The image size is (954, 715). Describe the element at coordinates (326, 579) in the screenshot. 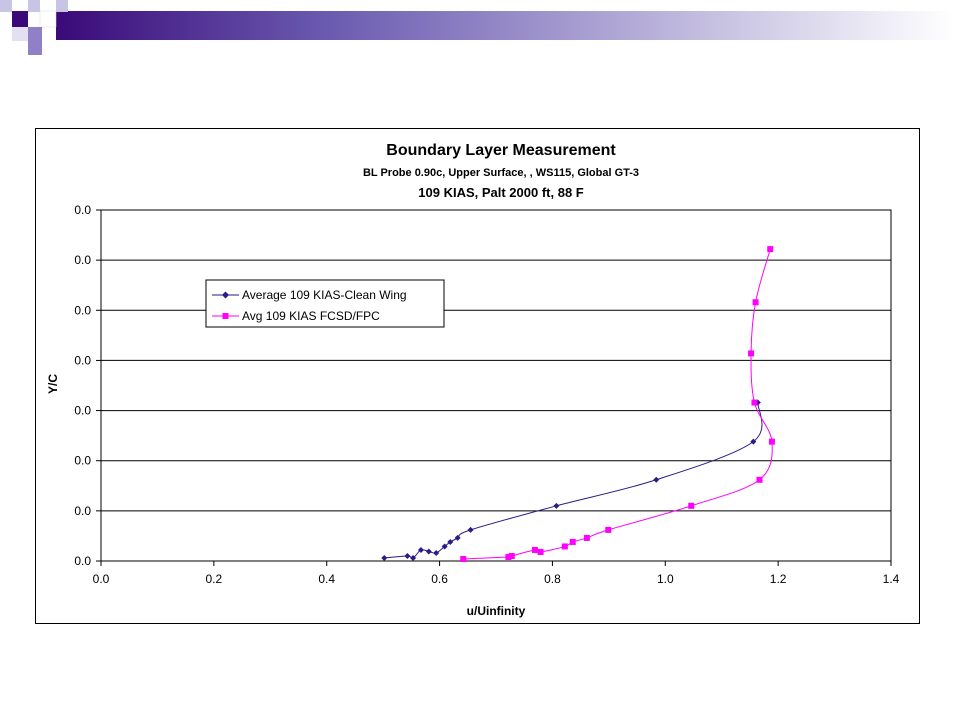

I see `x-tick-label: 0.4` at that location.